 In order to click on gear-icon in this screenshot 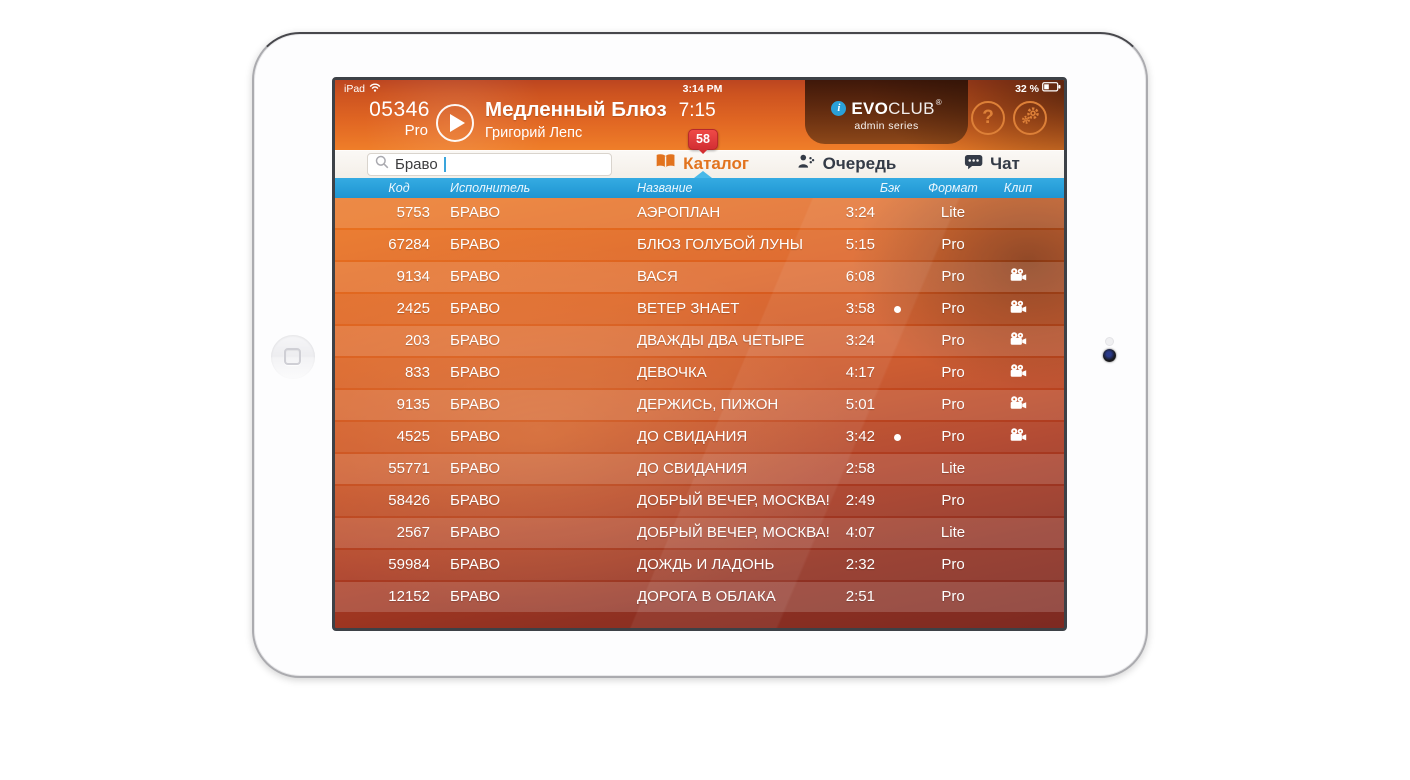, I will do `click(1030, 118)`.